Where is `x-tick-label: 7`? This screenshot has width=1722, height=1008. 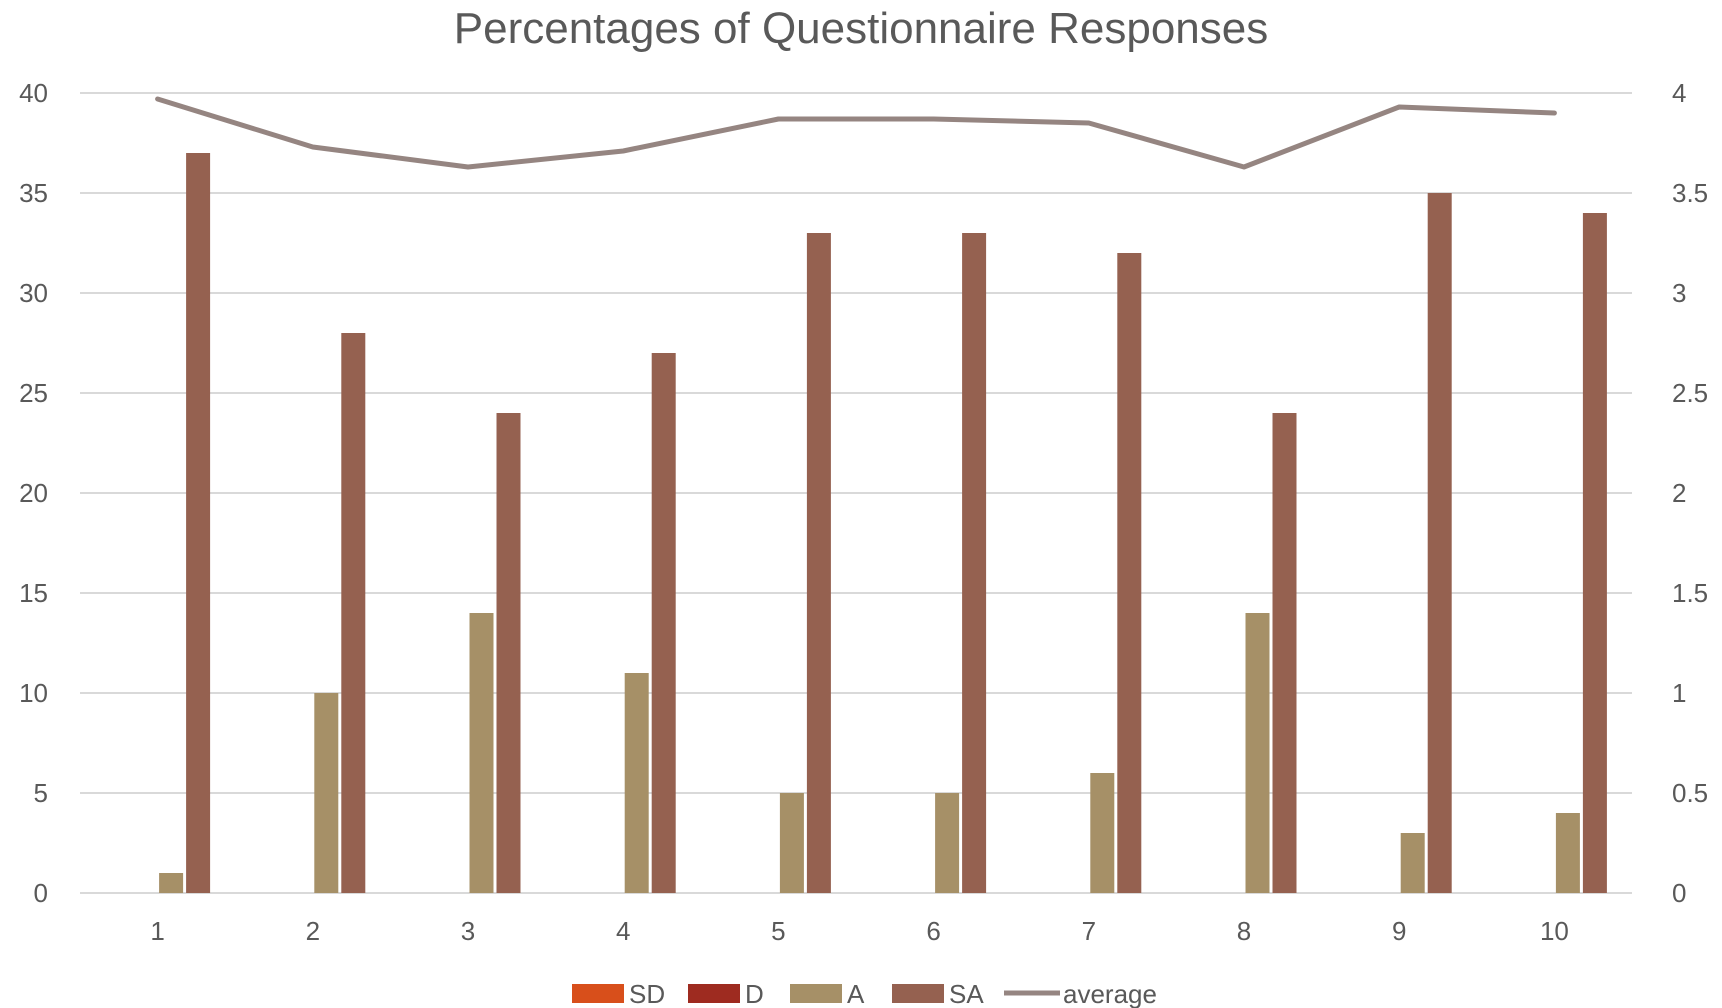
x-tick-label: 7 is located at coordinates (1089, 931).